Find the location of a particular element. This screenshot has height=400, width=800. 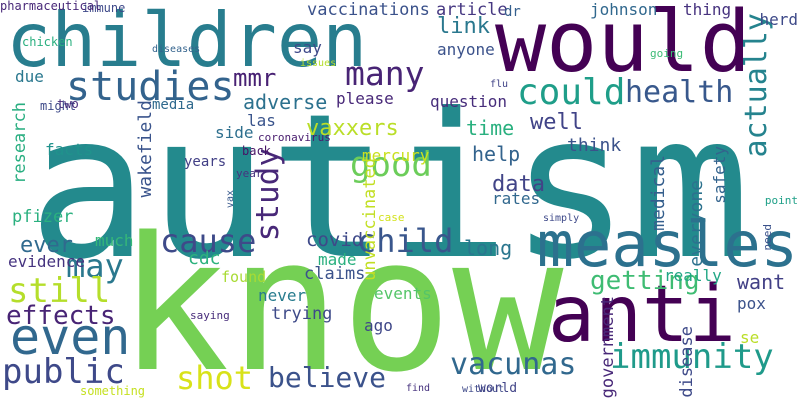

cloud-word: studies is located at coordinates (150, 87).